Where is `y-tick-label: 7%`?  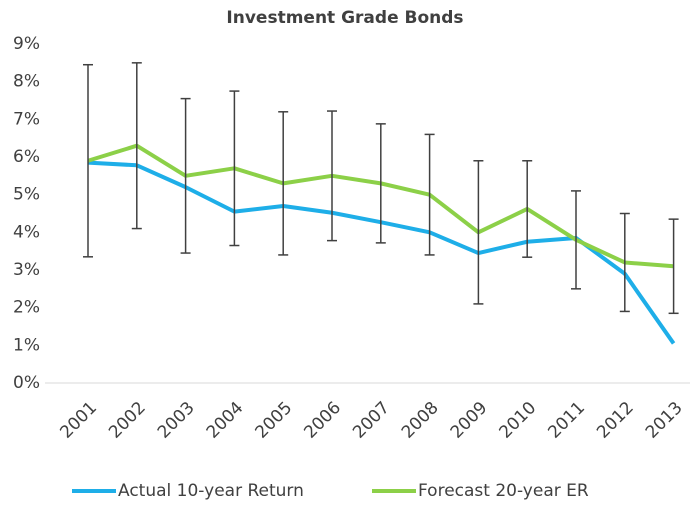
y-tick-label: 7% is located at coordinates (26, 119).